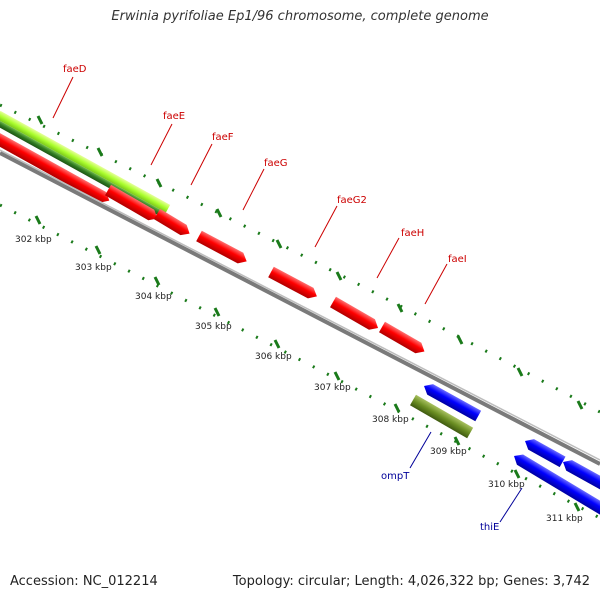 Image resolution: width=600 pixels, height=600 pixels. What do you see at coordinates (452, 482) in the screenshot?
I see `reverse-gene-labels: ompT thiE` at bounding box center [452, 482].